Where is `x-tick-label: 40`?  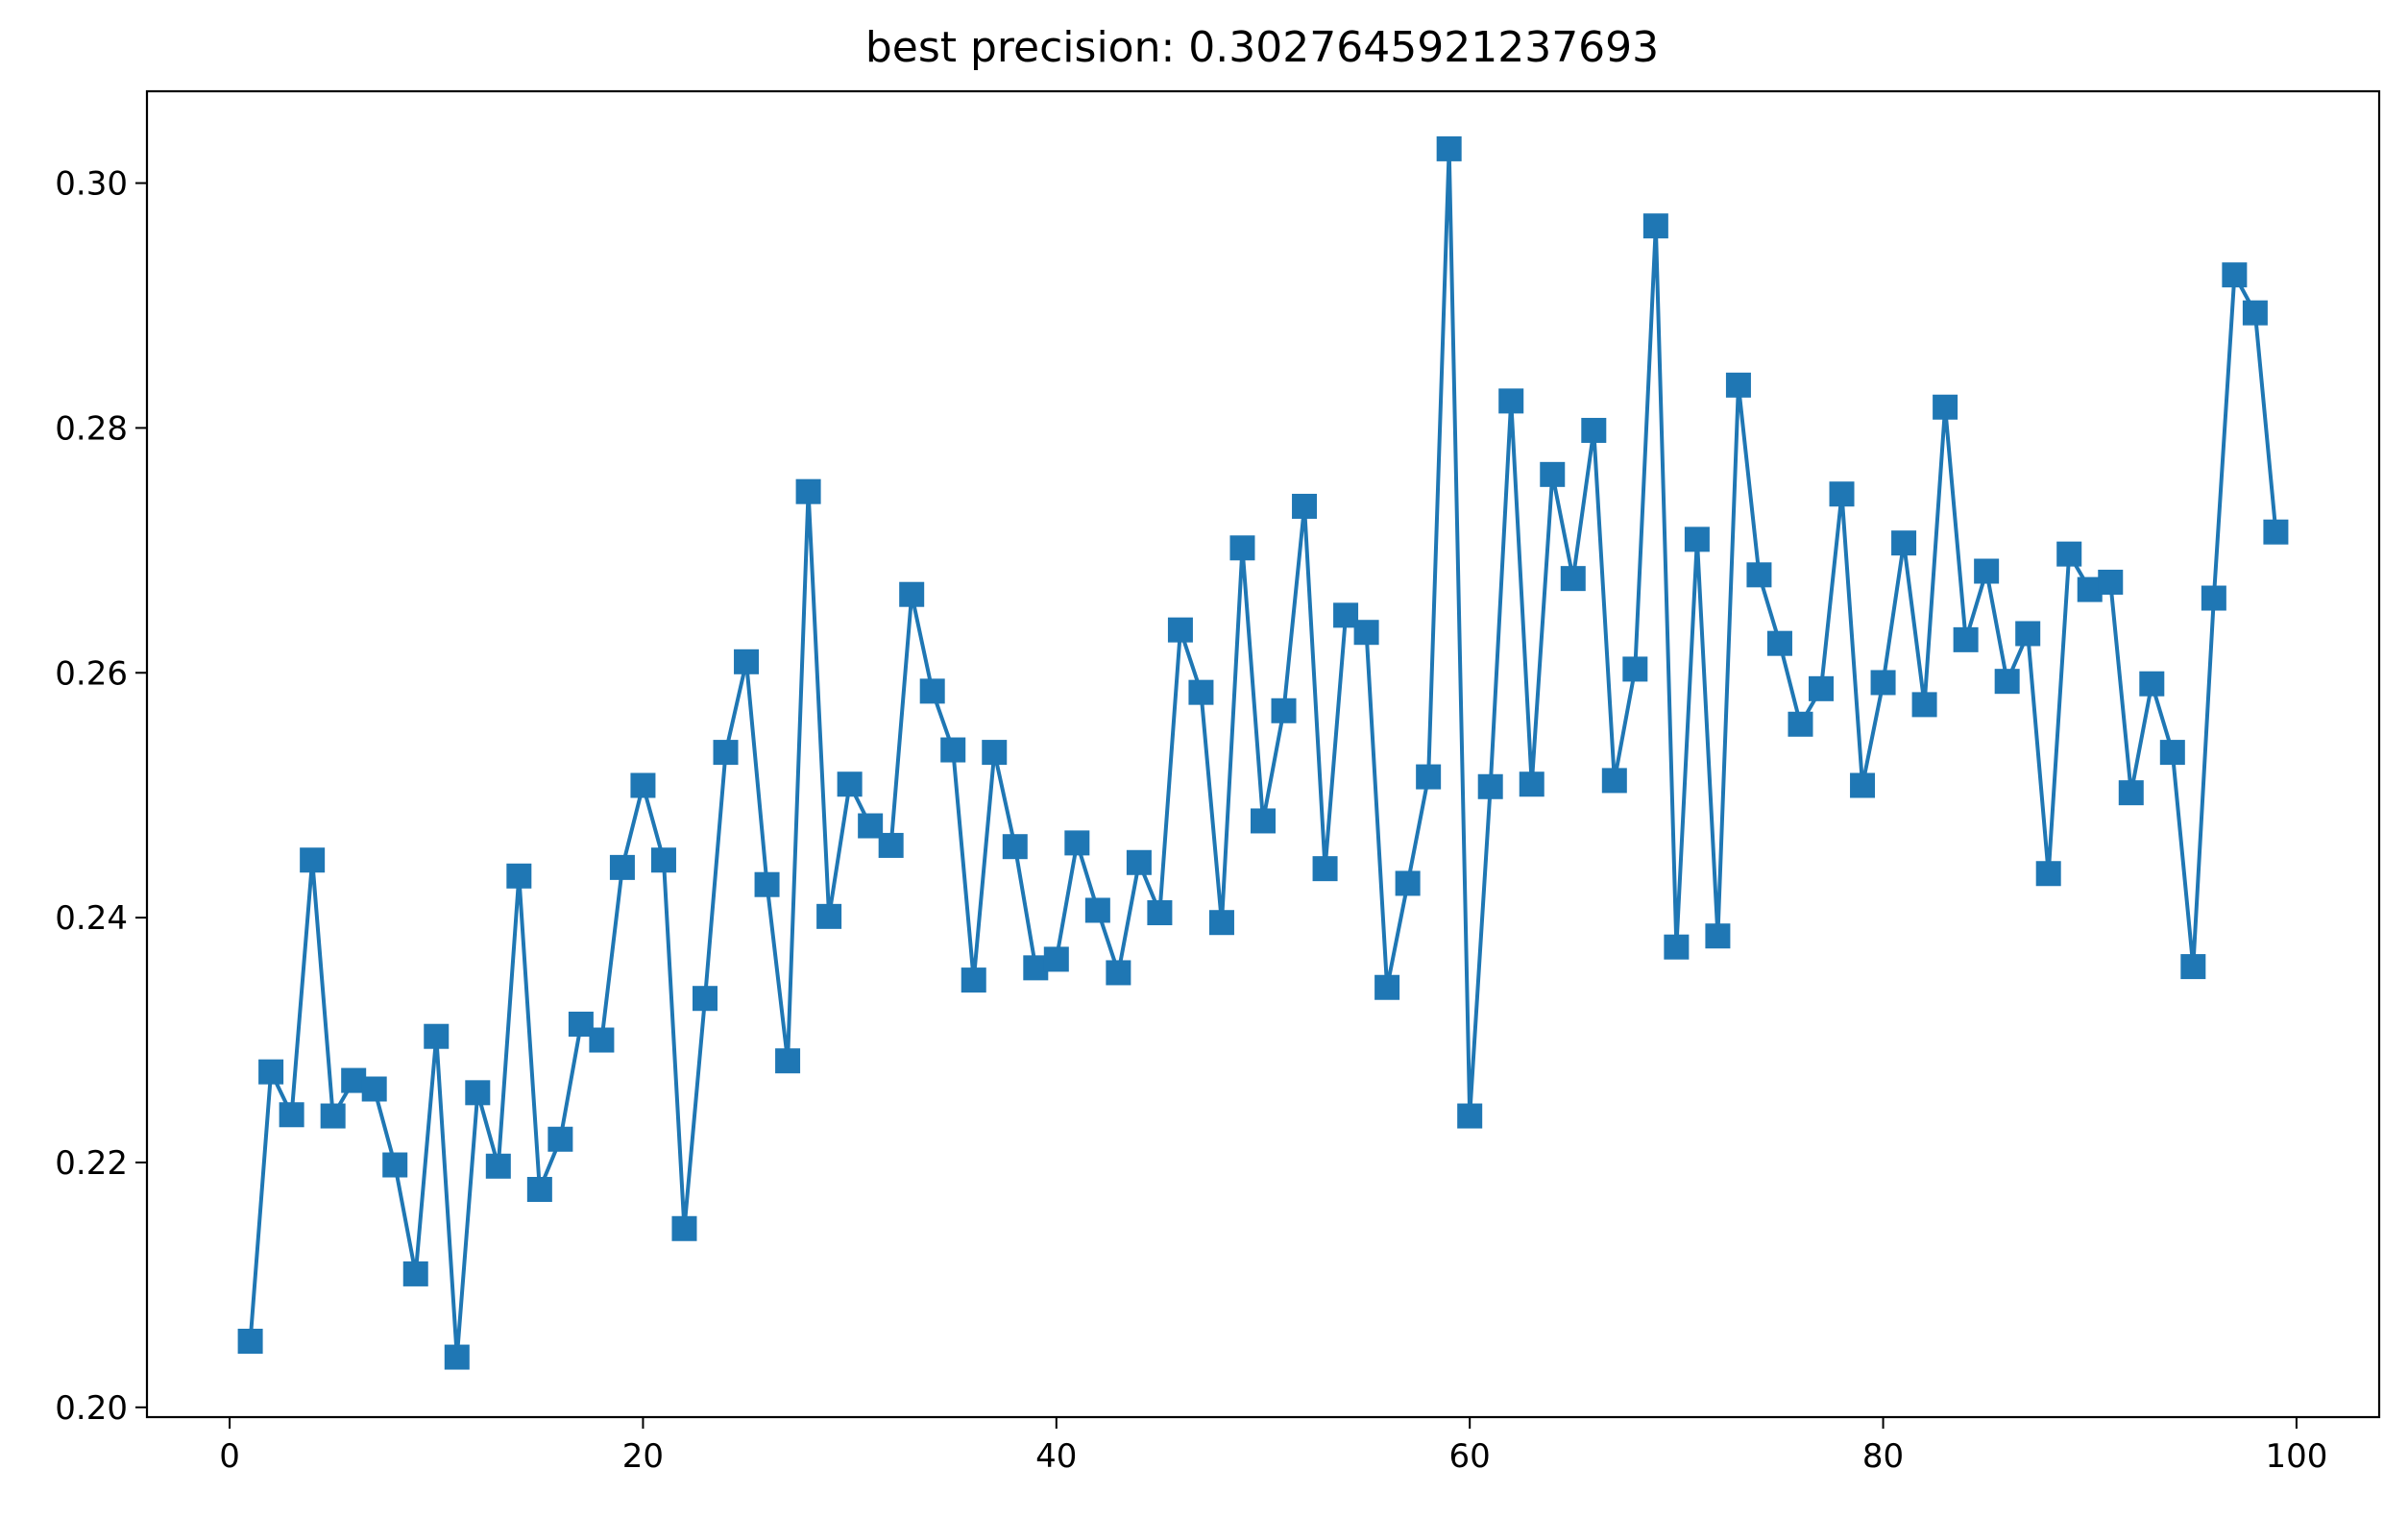
x-tick-label: 40 is located at coordinates (1056, 1457).